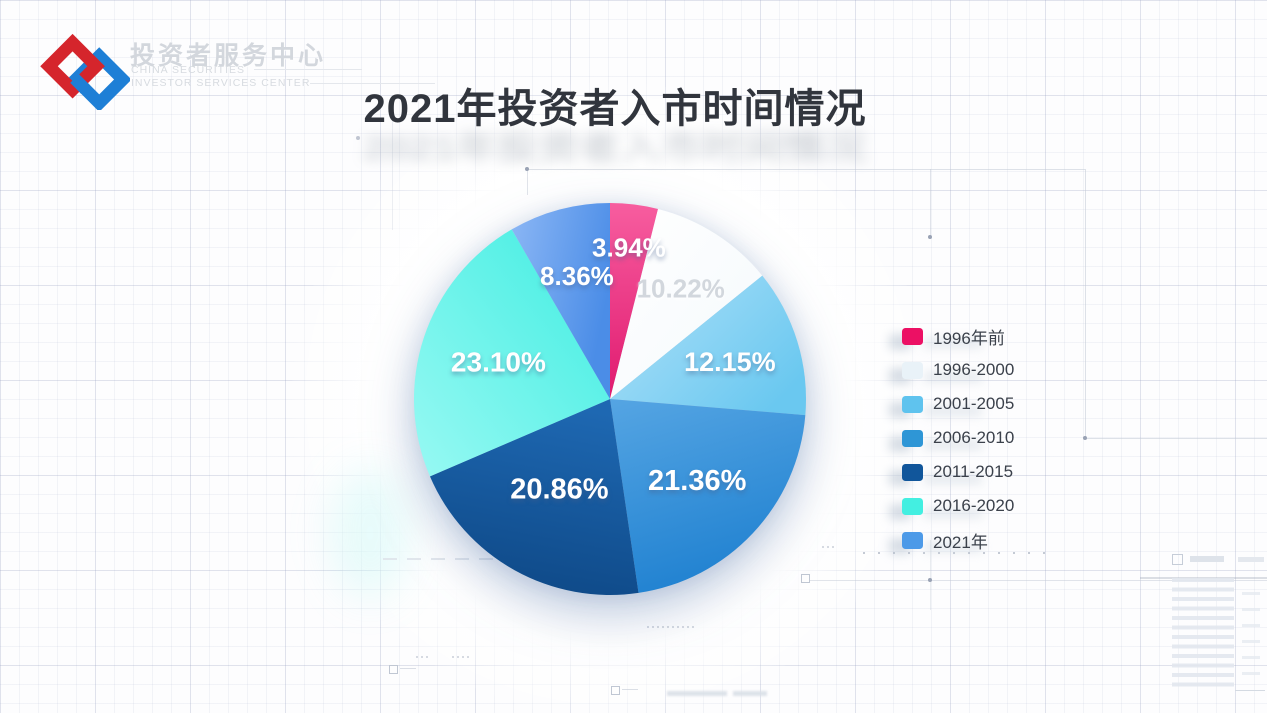 This screenshot has height=713, width=1267. I want to click on legend-item-1996-2000: 1996-2000, so click(952, 370).